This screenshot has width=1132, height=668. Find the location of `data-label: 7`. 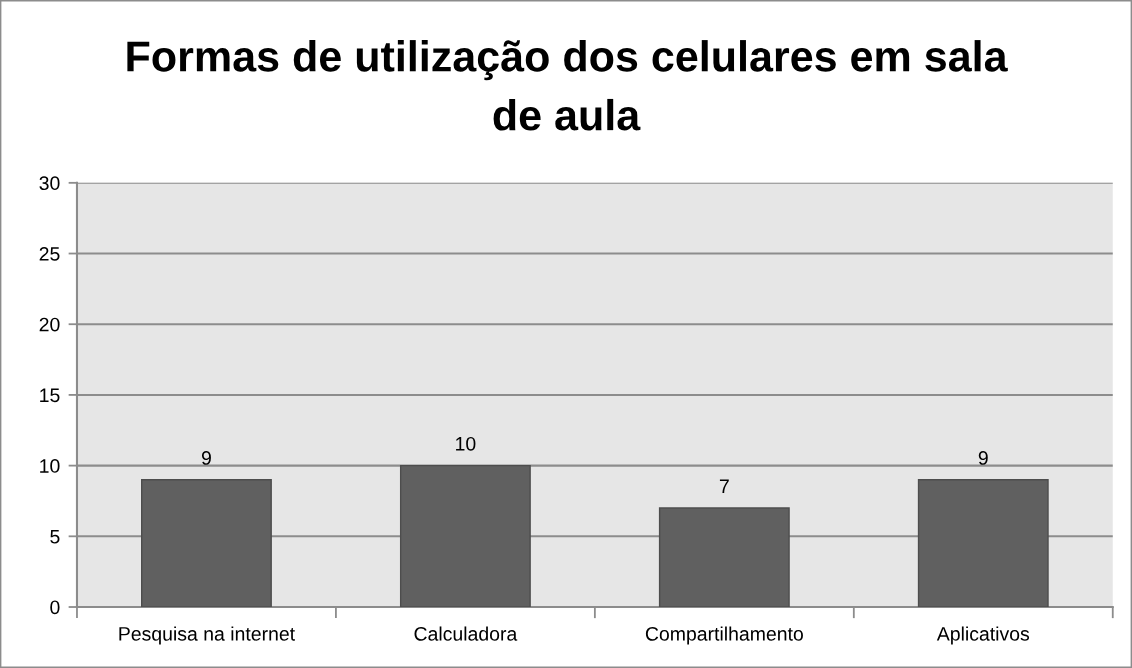

data-label: 7 is located at coordinates (724, 486).